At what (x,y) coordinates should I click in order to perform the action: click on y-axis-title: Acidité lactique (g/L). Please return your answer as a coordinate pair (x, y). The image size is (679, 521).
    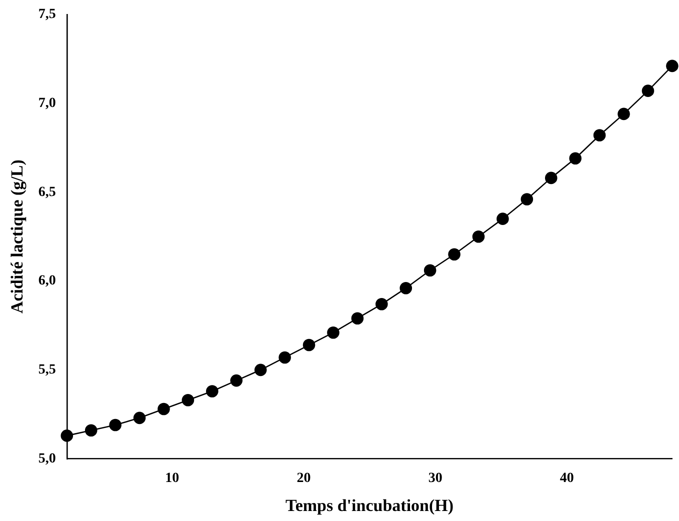
    Looking at the image, I should click on (17, 237).